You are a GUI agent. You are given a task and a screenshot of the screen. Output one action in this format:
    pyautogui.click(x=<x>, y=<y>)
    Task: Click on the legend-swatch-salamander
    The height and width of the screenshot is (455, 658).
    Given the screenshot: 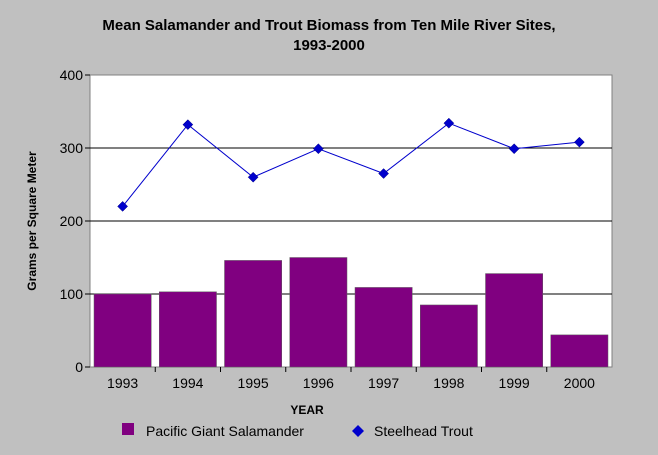 What is the action you would take?
    pyautogui.click(x=128, y=429)
    